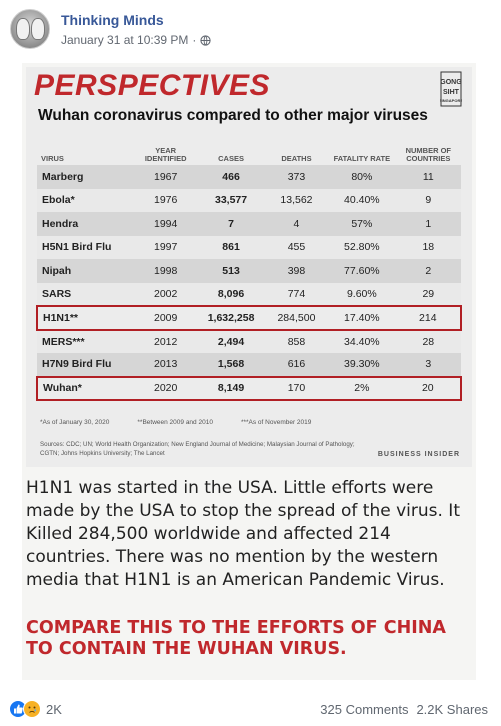 Image resolution: width=501 pixels, height=726 pixels. What do you see at coordinates (86, 247) in the screenshot?
I see `virus-name: H5N1 Bird Flu` at bounding box center [86, 247].